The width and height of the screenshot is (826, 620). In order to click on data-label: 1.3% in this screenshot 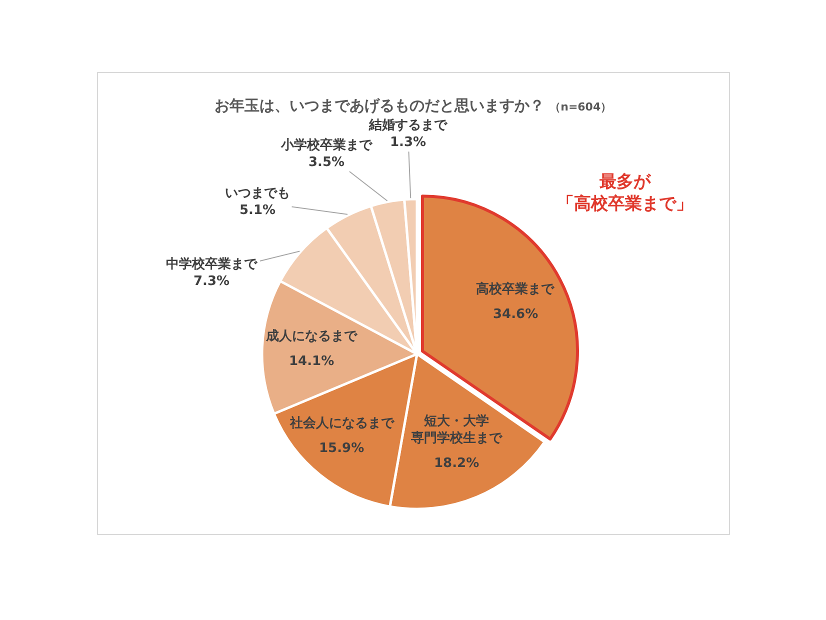, I will do `click(408, 142)`.